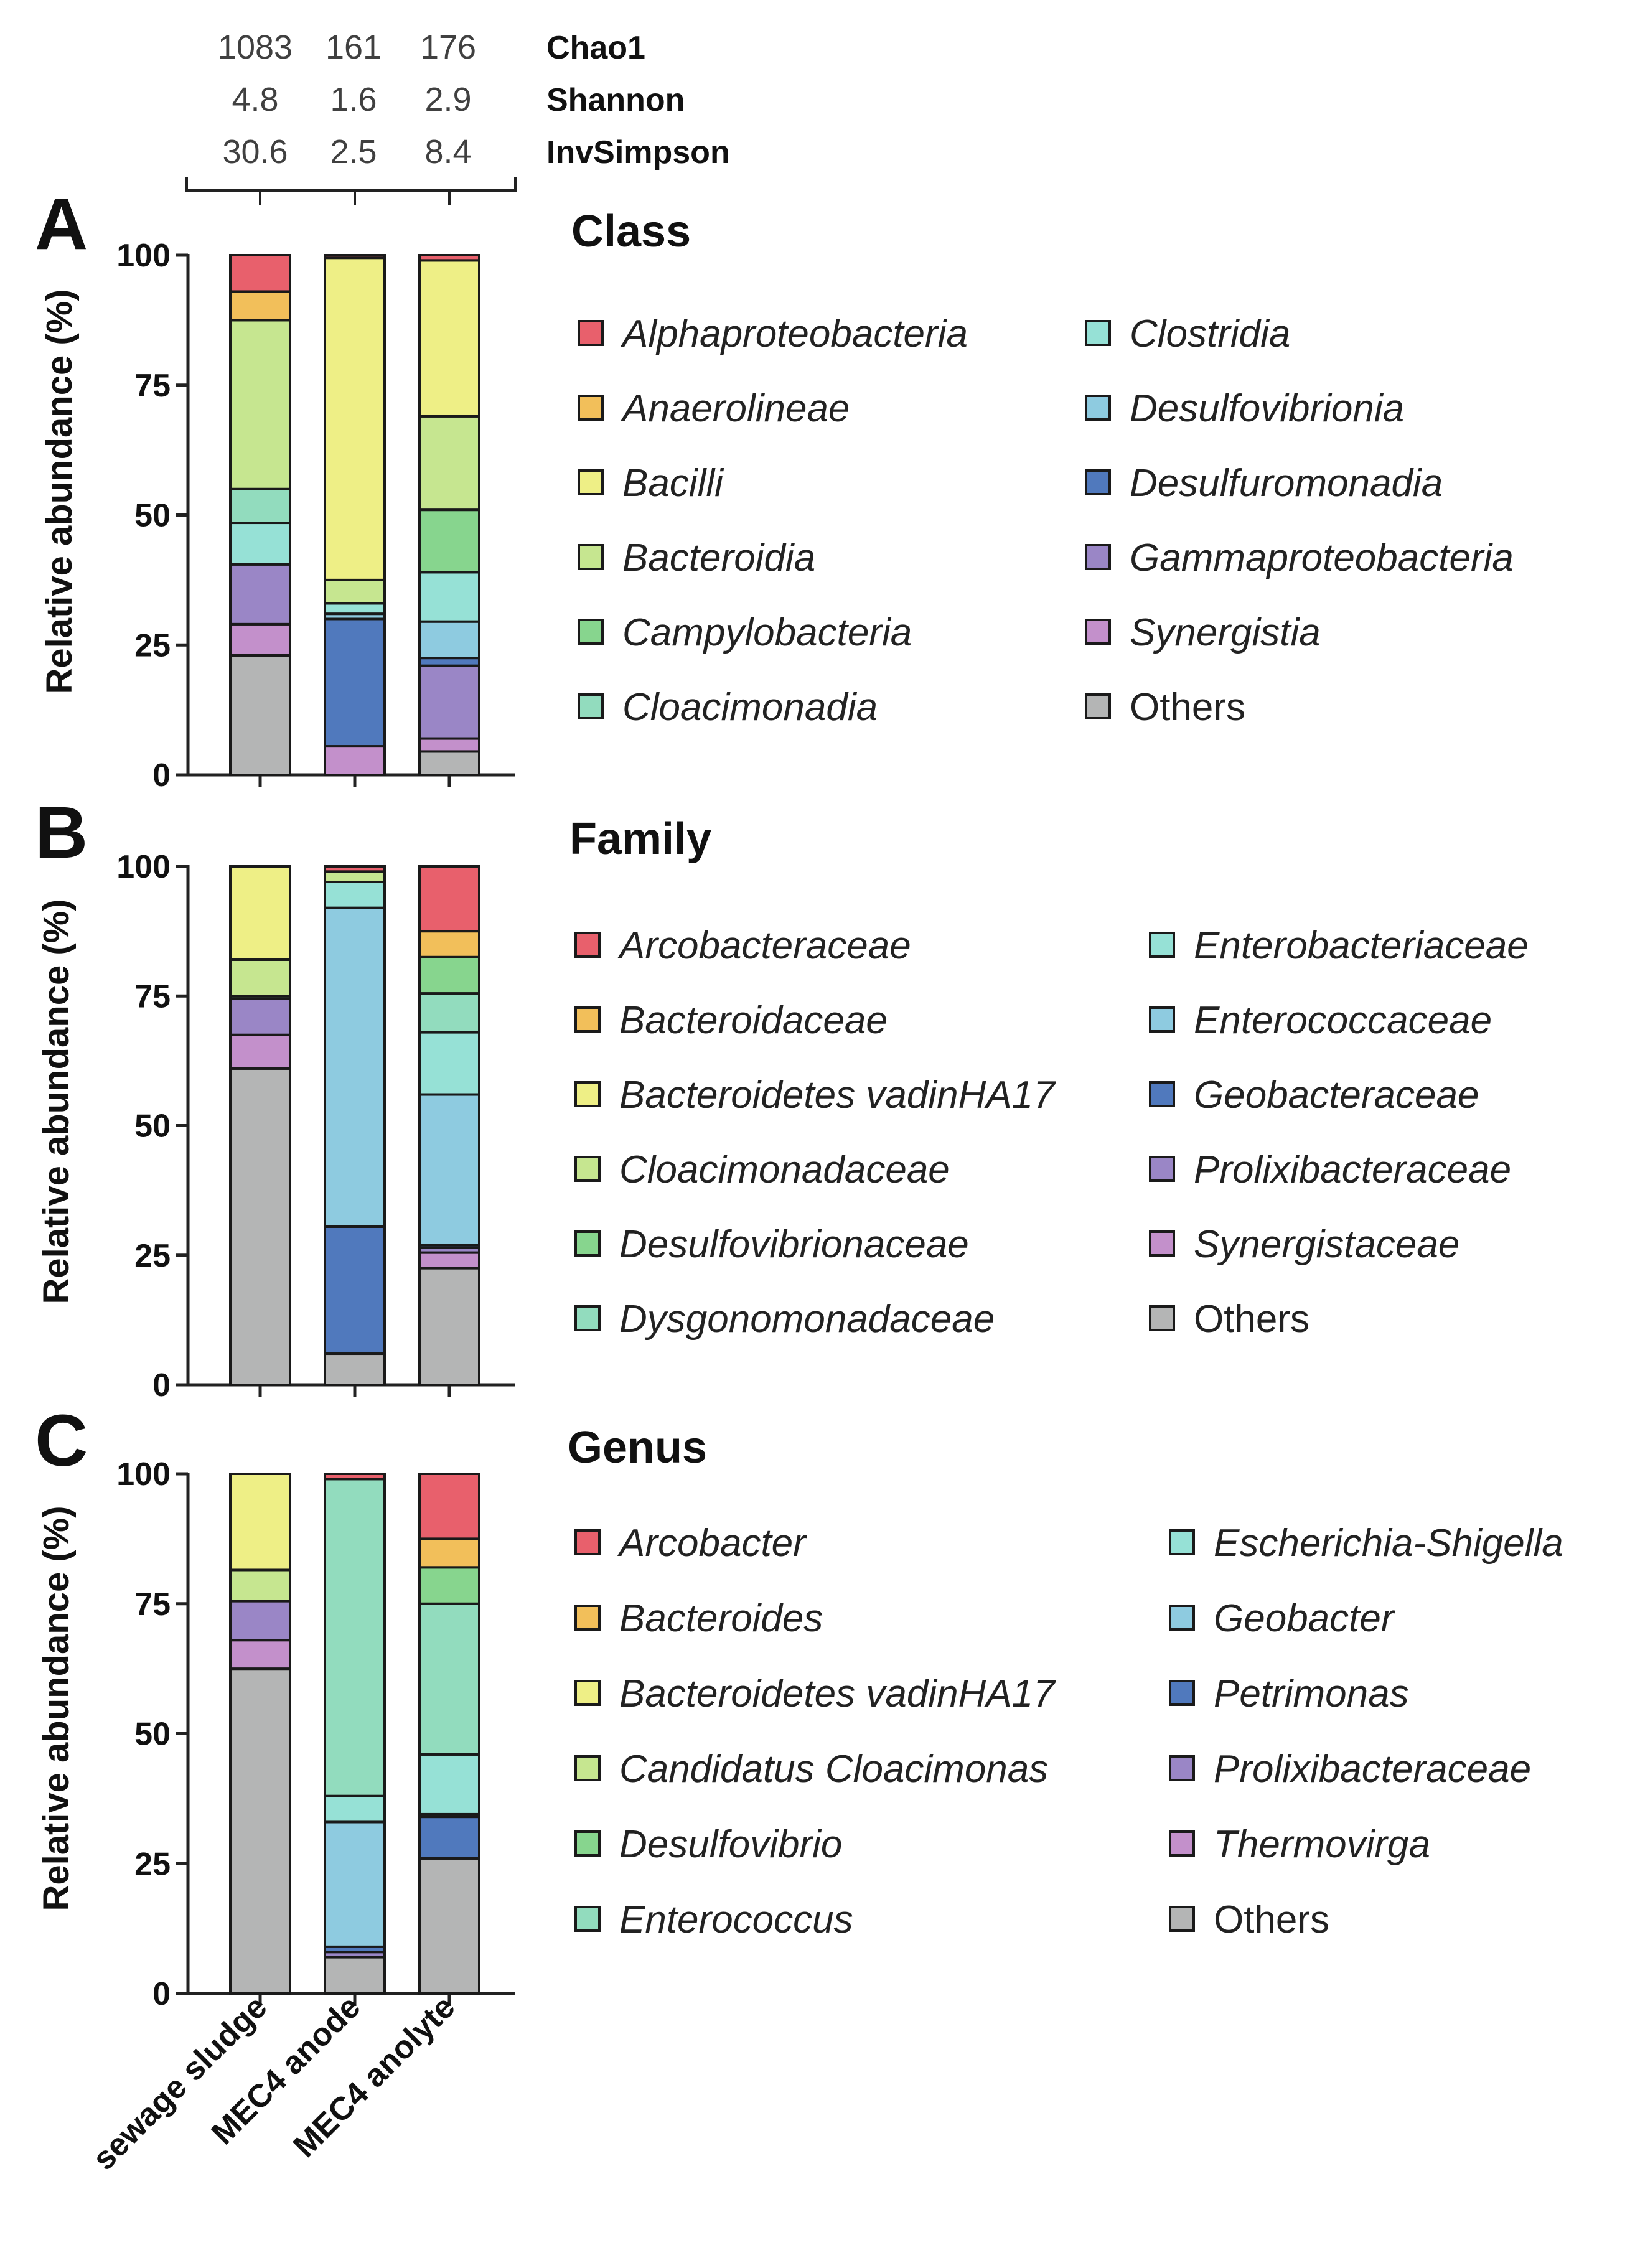 This screenshot has width=1635, height=2268. What do you see at coordinates (152, 516) in the screenshot?
I see `y-tick-label: 50` at bounding box center [152, 516].